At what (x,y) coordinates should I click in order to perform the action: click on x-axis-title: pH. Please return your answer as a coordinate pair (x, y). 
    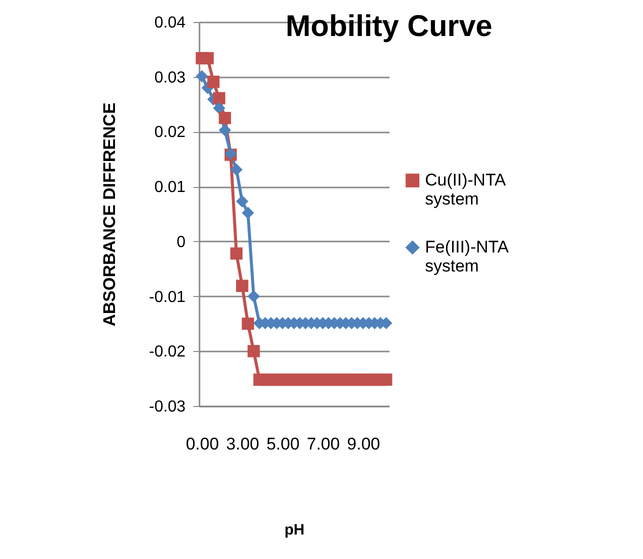
    Looking at the image, I should click on (294, 530).